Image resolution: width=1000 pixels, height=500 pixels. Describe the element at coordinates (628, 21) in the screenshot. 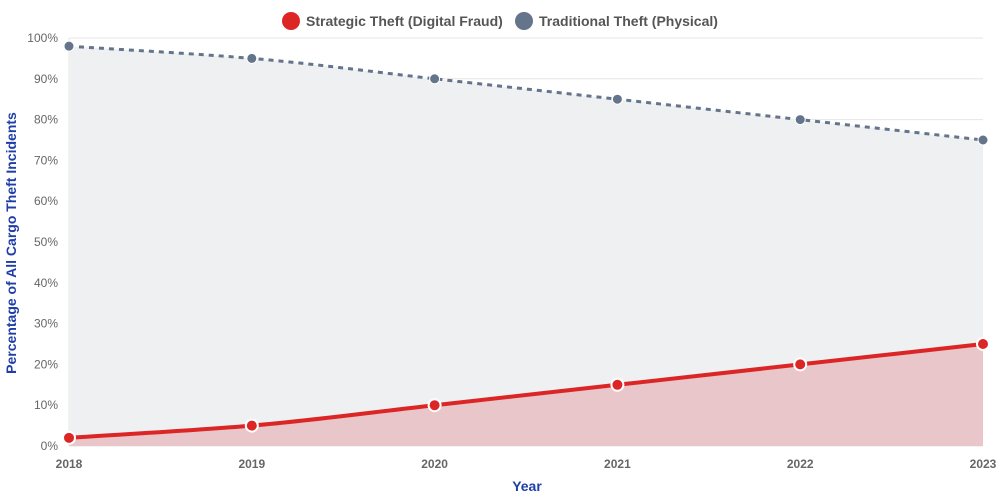

I see `legend-label: Traditional Theft (Physical)` at that location.